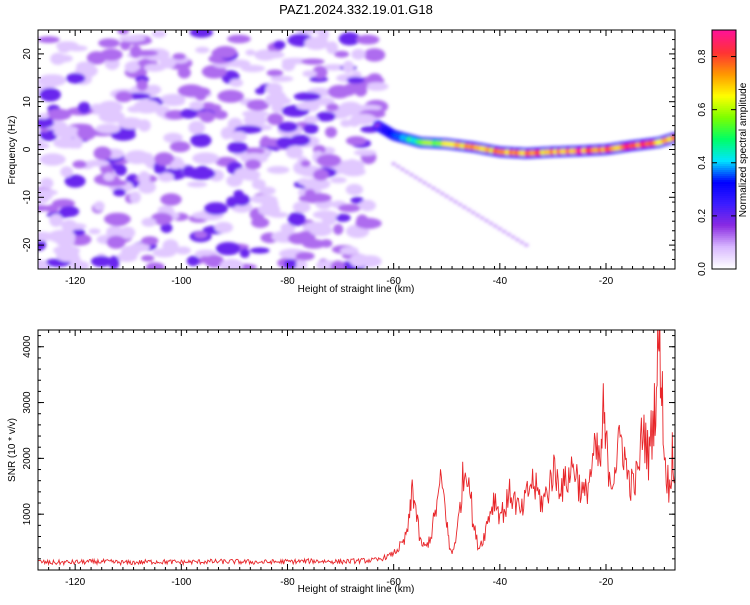 This screenshot has width=750, height=605. Describe the element at coordinates (724, 150) in the screenshot. I see `colorbar-gradient` at that location.